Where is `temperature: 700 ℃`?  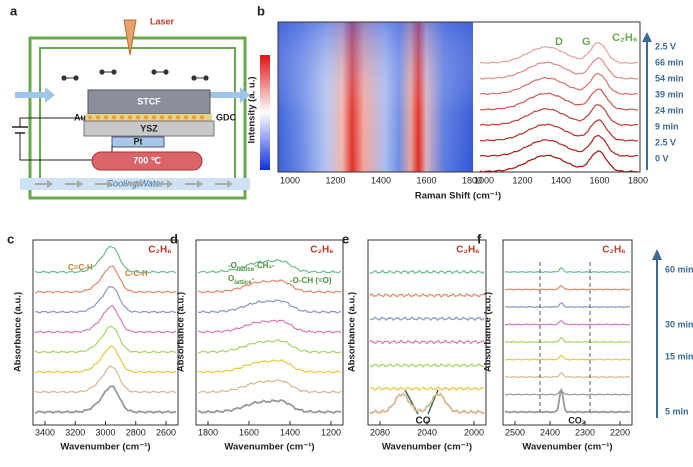
temperature: 700 ℃ is located at coordinates (147, 160).